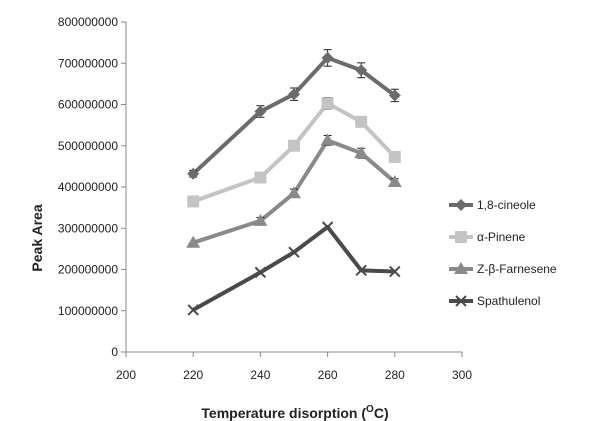 Image resolution: width=593 pixels, height=421 pixels. What do you see at coordinates (370, 409) in the screenshot?
I see `x-axis-title-unit: O` at bounding box center [370, 409].